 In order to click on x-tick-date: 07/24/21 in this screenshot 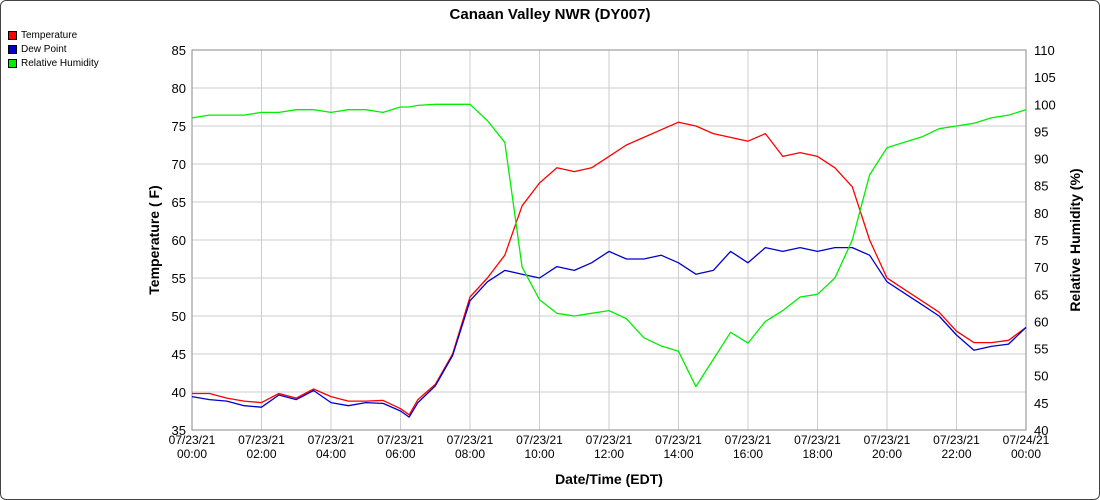, I will do `click(1026, 440)`.